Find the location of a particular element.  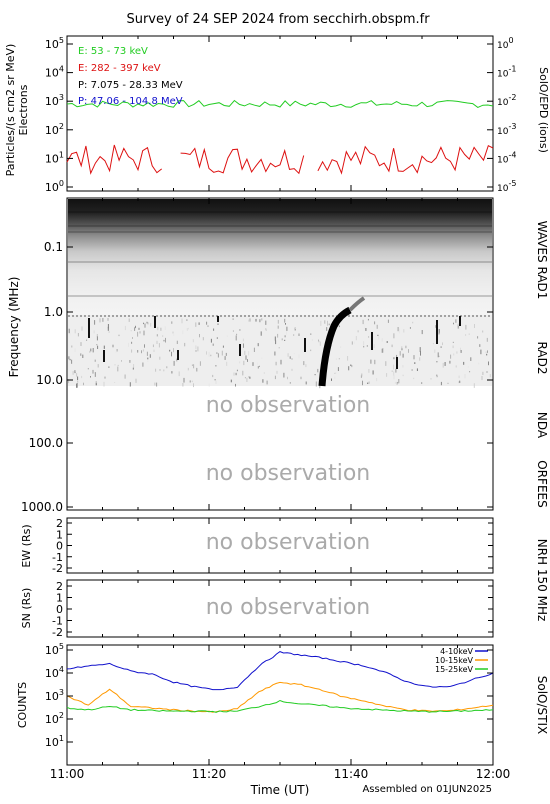

stix-y-tick-label: 10¹ is located at coordinates (54, 741).